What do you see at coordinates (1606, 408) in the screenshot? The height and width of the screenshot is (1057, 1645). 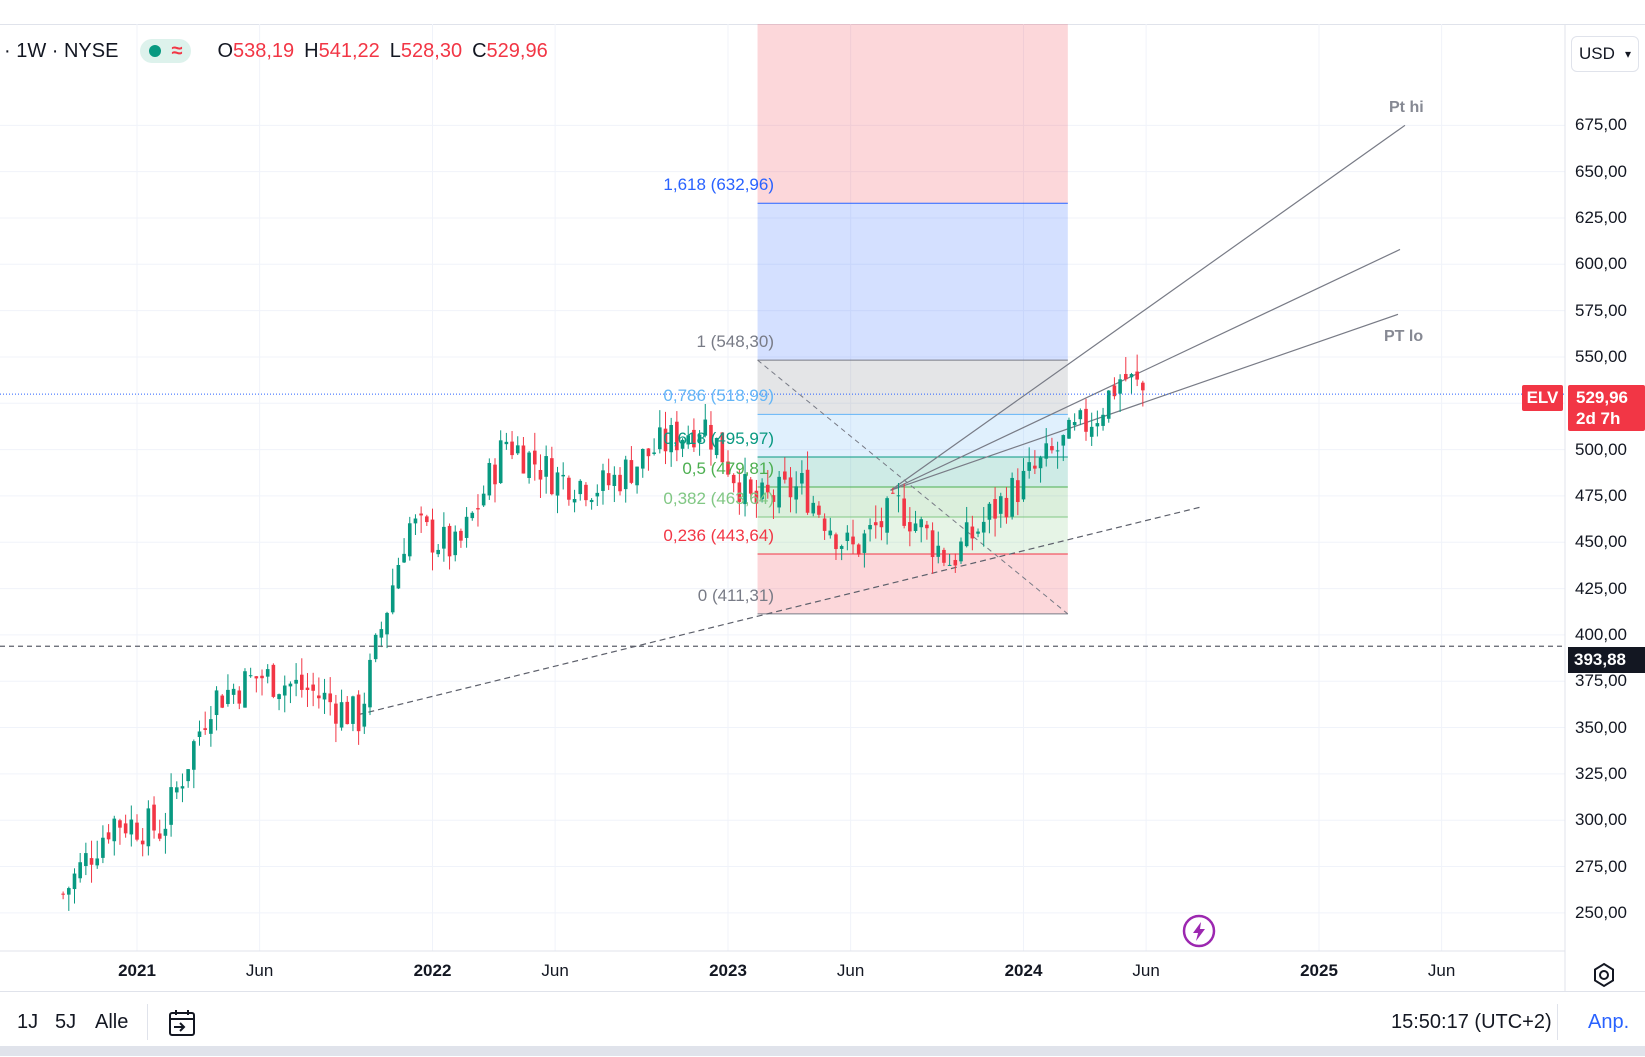 I see `last-price-tag: 529,96 2d 7h` at bounding box center [1606, 408].